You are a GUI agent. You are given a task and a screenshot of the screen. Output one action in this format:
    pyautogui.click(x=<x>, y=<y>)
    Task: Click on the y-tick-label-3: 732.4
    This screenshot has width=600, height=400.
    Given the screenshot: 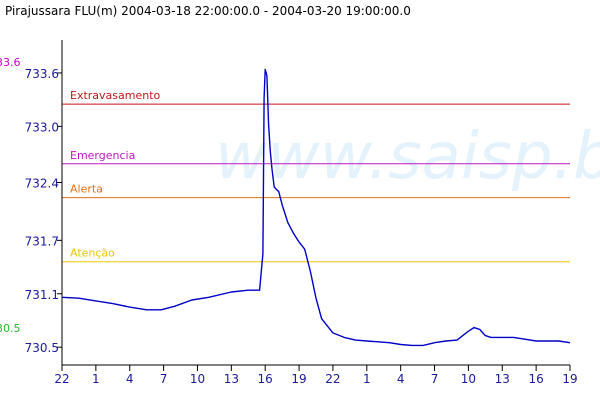 What is the action you would take?
    pyautogui.click(x=42, y=183)
    